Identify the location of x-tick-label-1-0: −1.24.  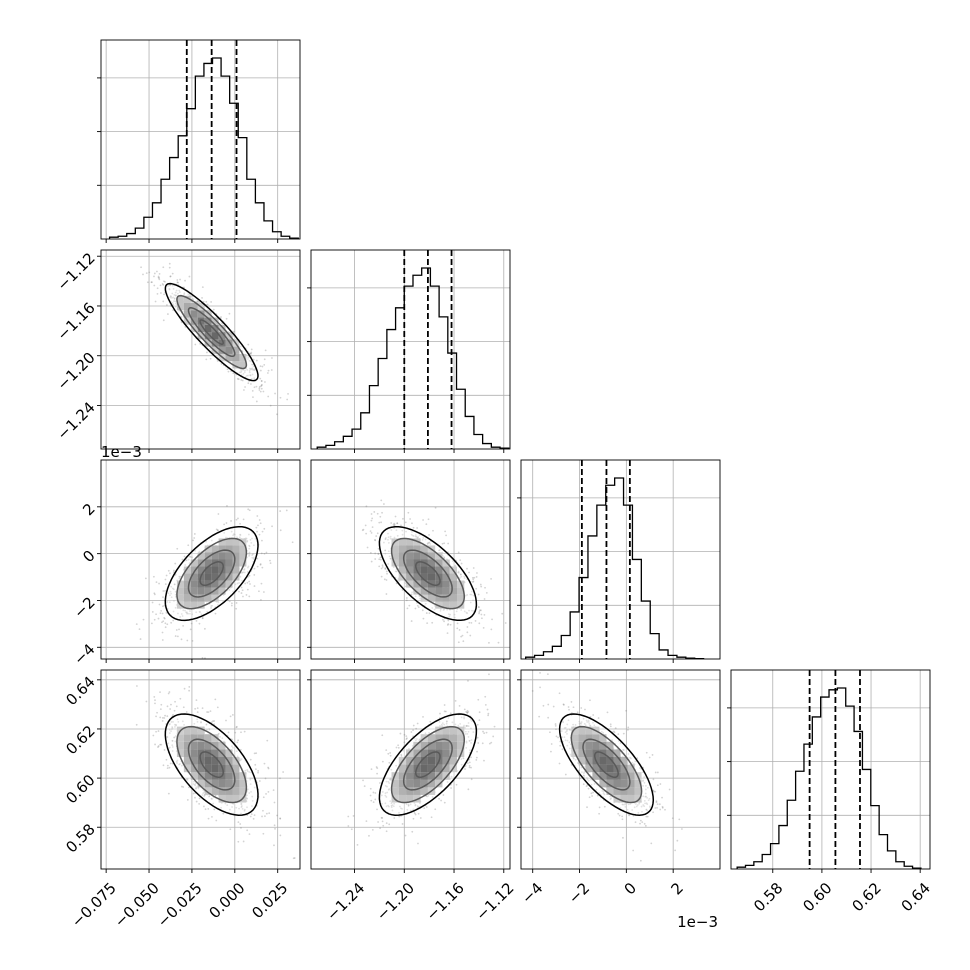
(345, 901).